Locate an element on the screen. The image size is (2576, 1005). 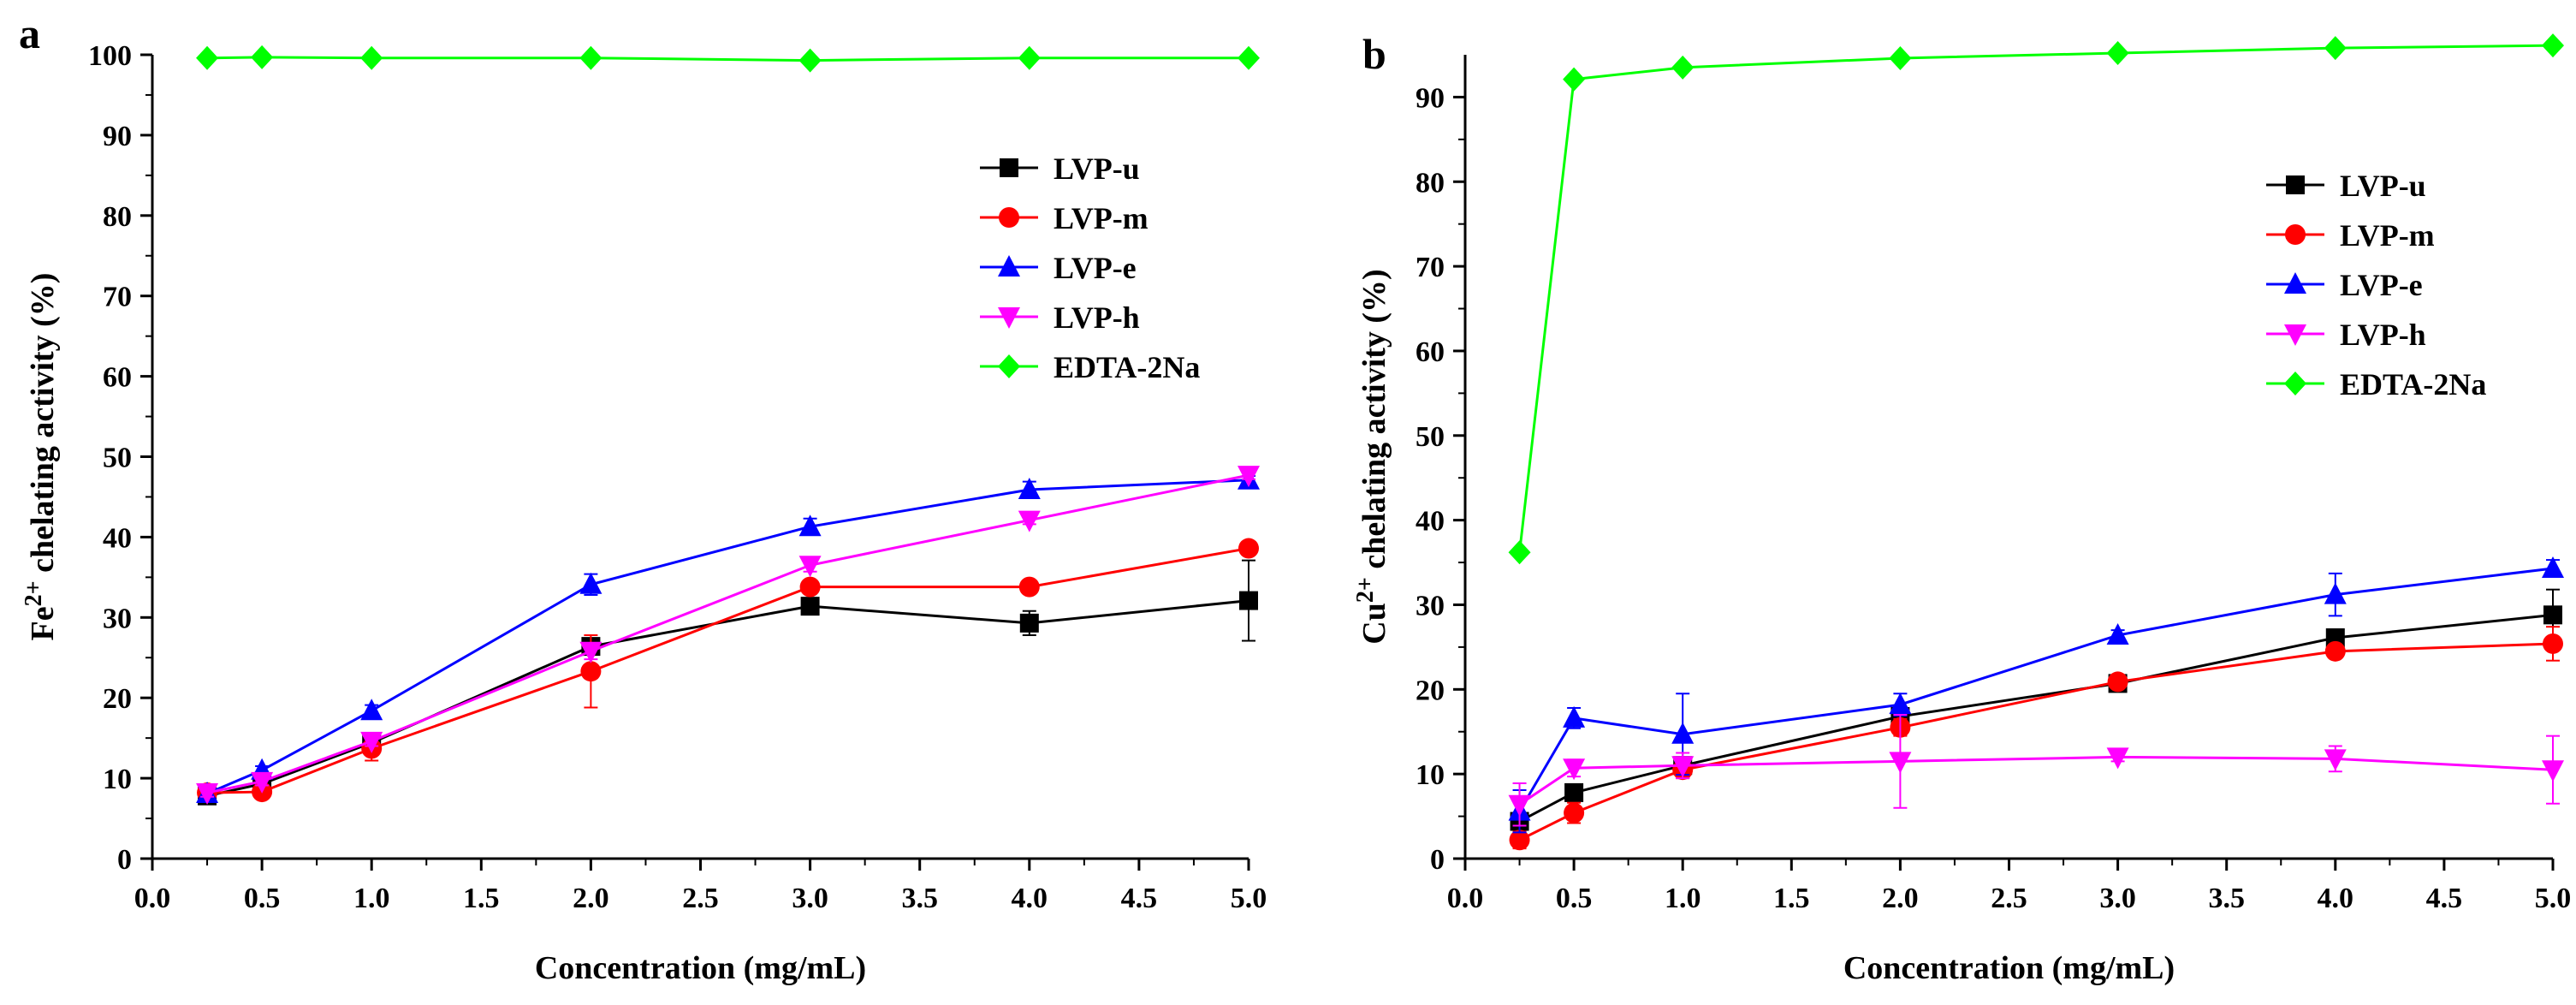
y-axis-title: Cu2+ chelating activity (%) is located at coordinates (1372, 456).